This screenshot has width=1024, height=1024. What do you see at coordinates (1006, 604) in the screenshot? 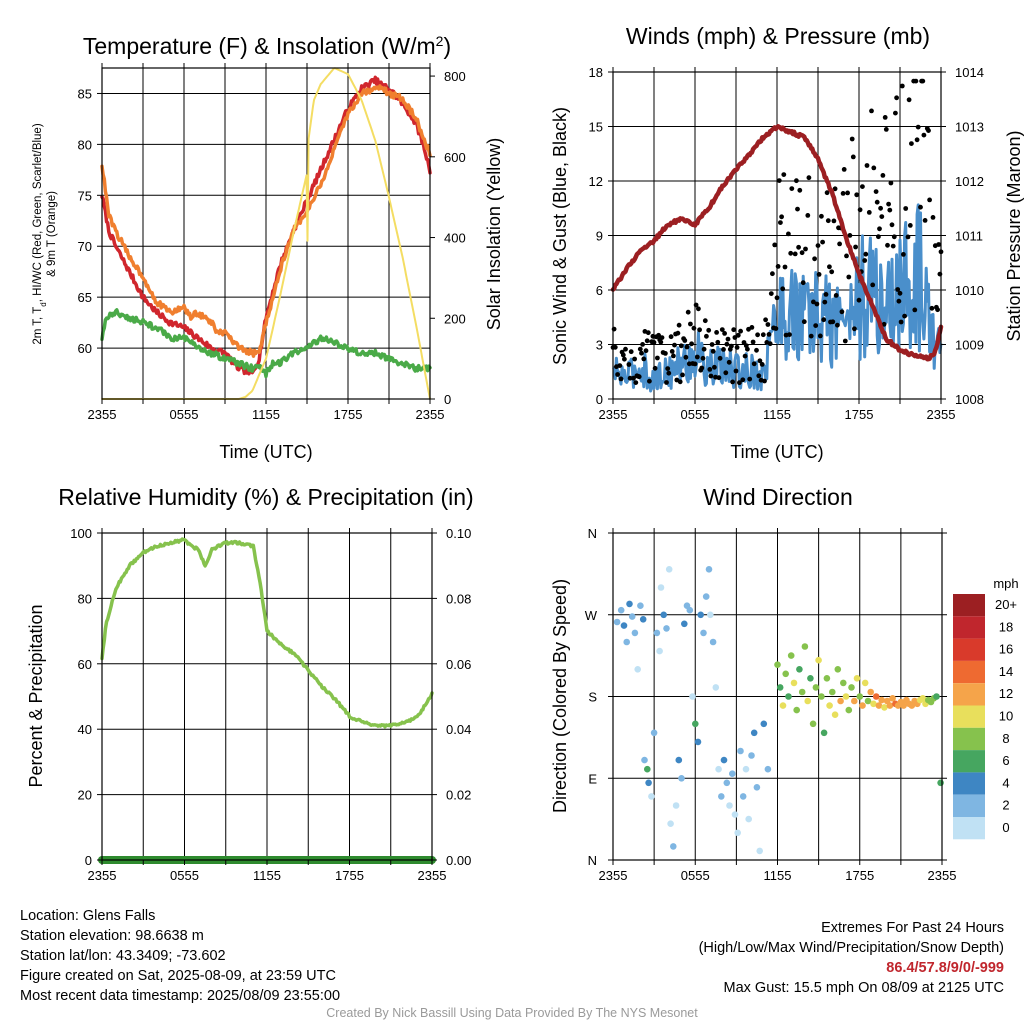
I see `legend-label: 20+` at bounding box center [1006, 604].